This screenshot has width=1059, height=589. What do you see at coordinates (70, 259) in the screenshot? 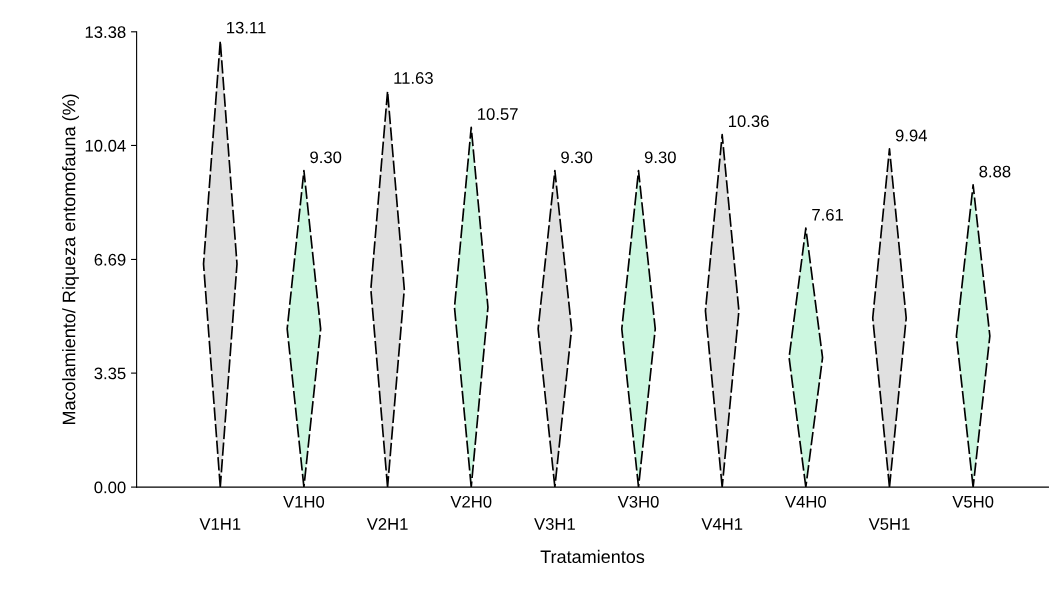
I see `y-axis-title: Macolamiento/ Riqueza entomofauna (%)` at bounding box center [70, 259].